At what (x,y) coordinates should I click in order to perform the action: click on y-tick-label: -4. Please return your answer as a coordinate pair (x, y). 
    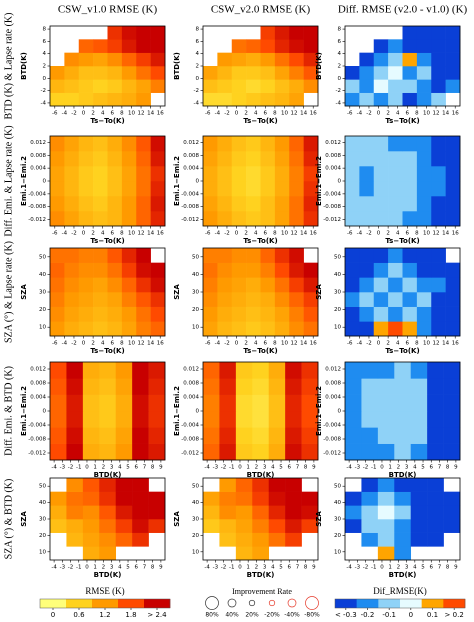
    Looking at the image, I should click on (197, 103).